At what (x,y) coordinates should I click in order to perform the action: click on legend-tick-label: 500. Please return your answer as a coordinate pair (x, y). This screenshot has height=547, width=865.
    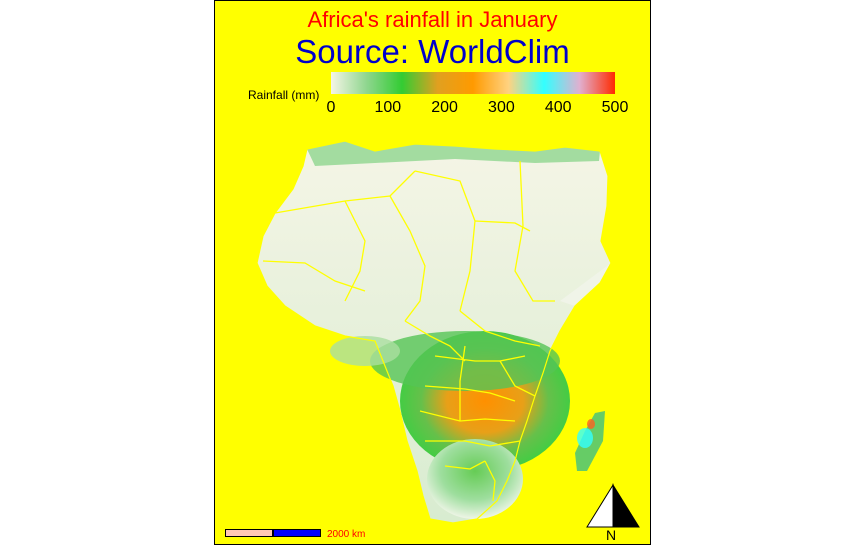
    Looking at the image, I should click on (615, 107).